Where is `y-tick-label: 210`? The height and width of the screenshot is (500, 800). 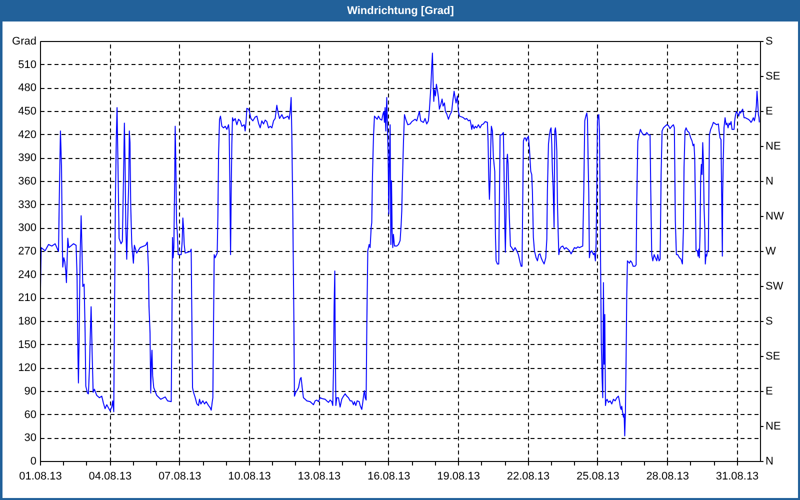
y-tick-label: 210 is located at coordinates (27, 298).